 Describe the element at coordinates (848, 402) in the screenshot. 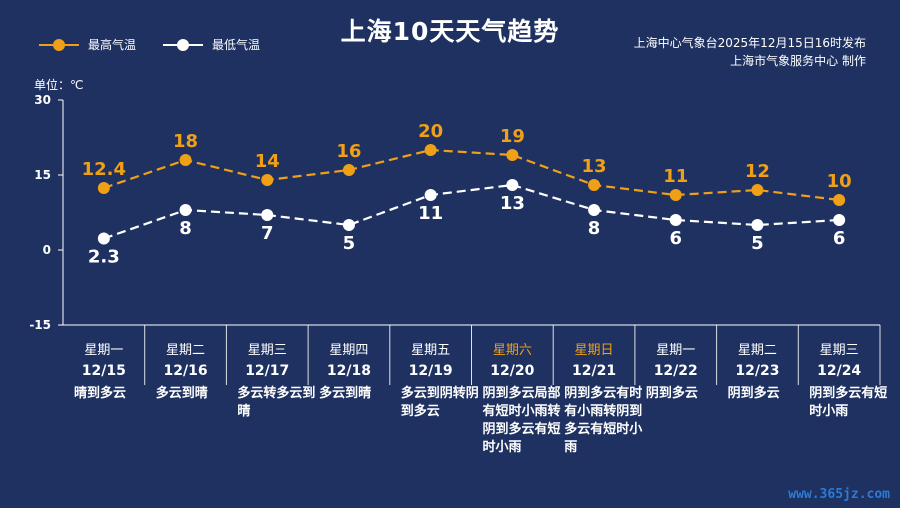

I see `weather-condition: 阴到多云有短 时小雨` at that location.